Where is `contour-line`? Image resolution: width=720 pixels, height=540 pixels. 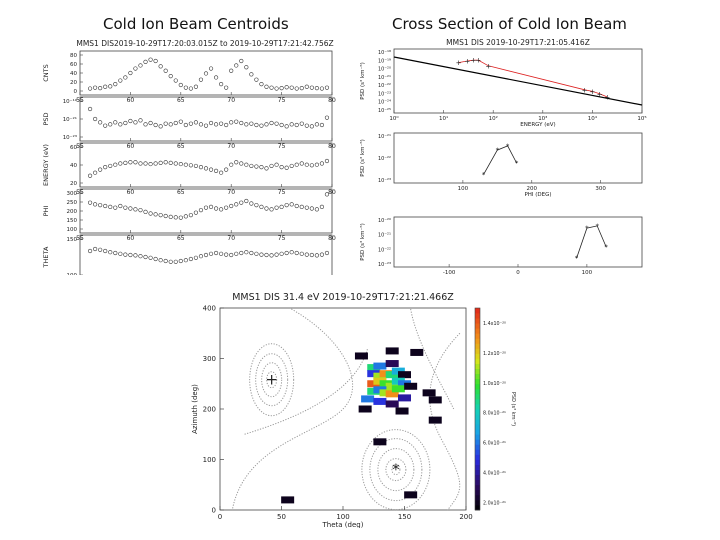 contour-line is located at coordinates (396, 470).